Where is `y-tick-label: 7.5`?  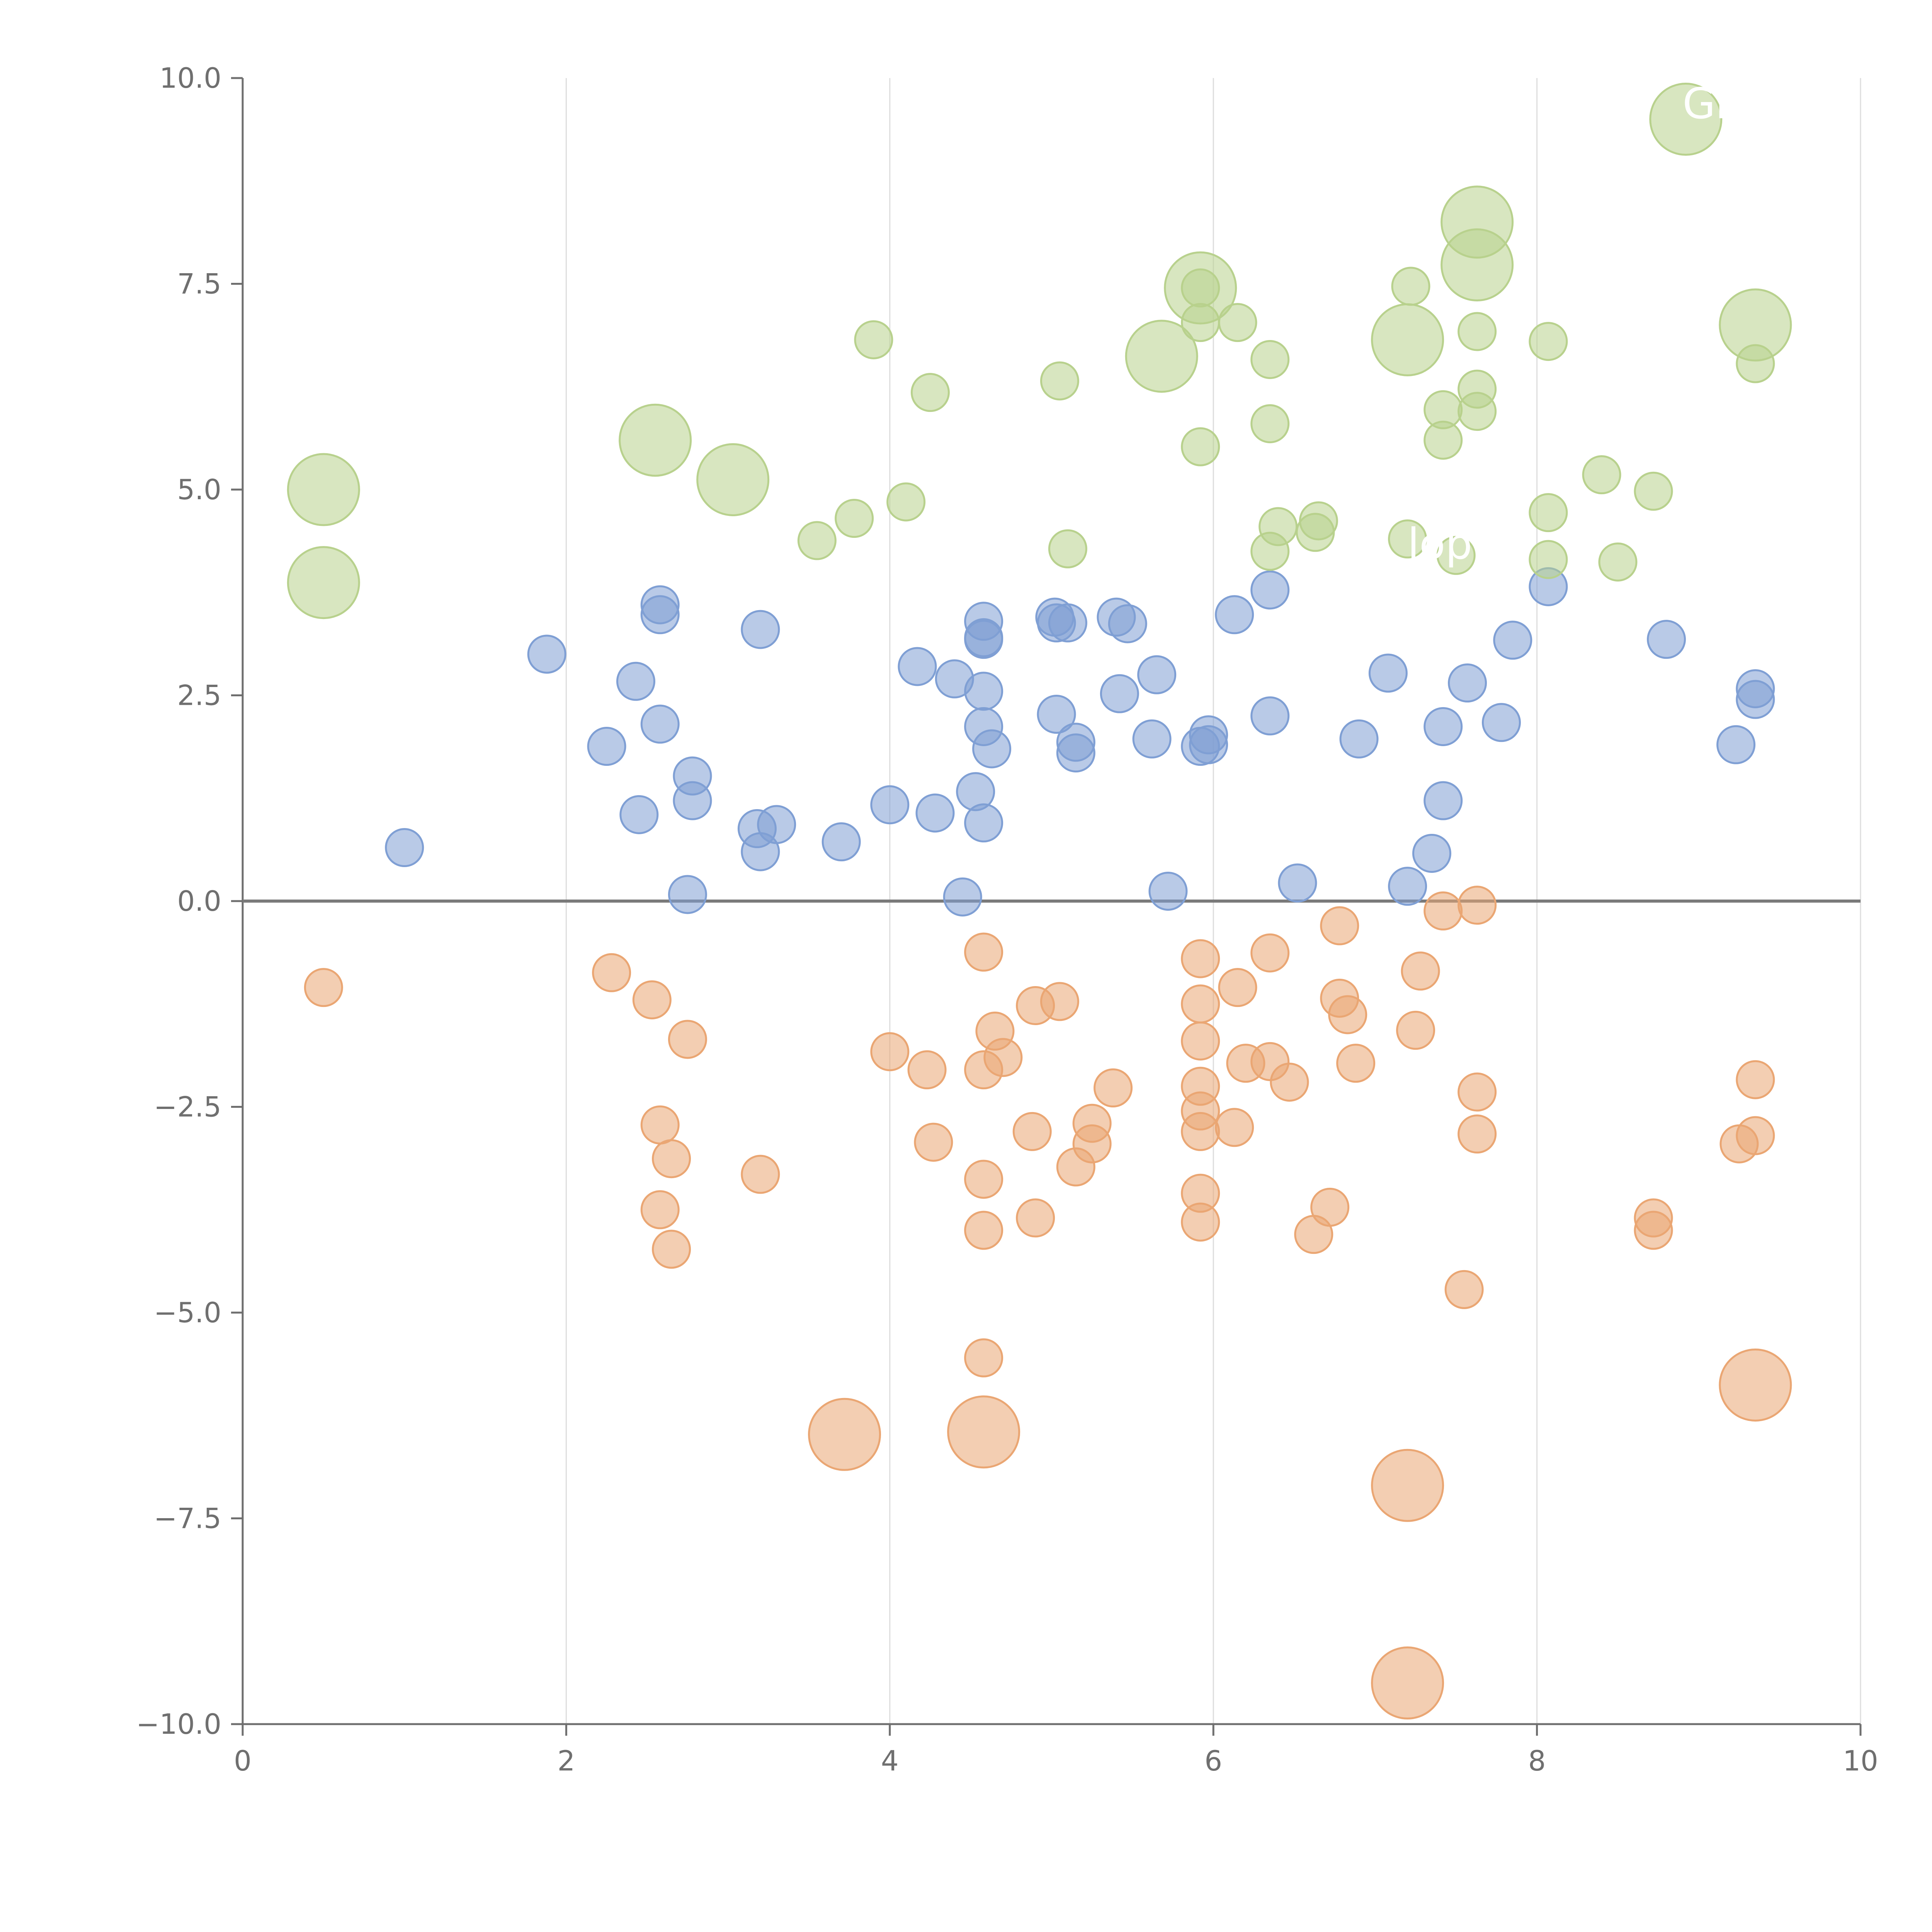
y-tick-label: 7.5 is located at coordinates (199, 284).